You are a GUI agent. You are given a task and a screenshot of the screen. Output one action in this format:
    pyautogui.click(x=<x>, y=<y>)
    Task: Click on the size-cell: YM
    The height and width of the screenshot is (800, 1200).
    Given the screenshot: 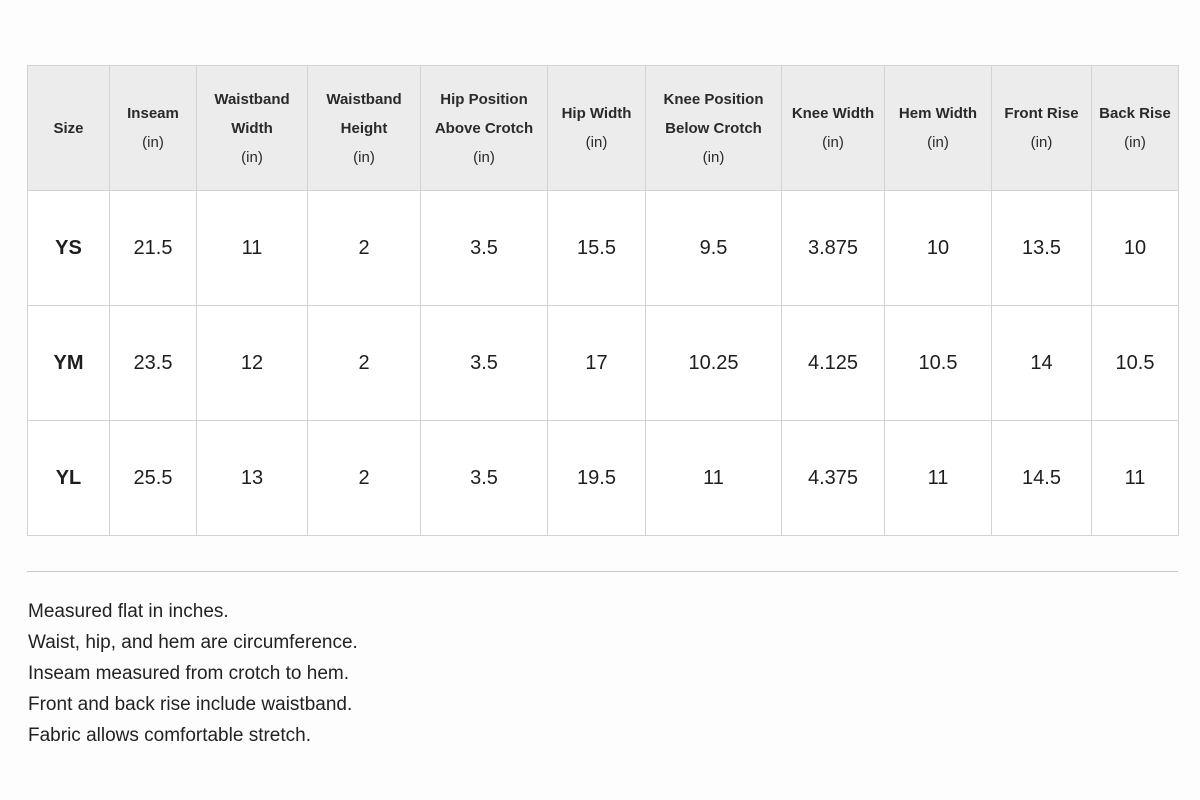 What is the action you would take?
    pyautogui.click(x=68, y=363)
    